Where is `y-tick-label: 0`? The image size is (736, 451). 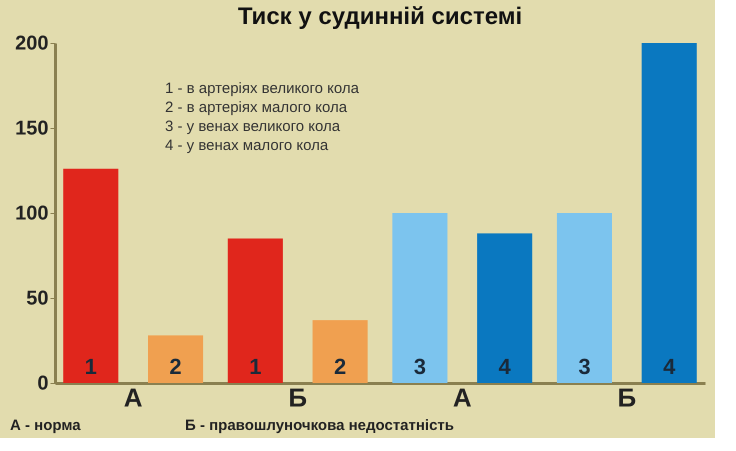 y-tick-label: 0 is located at coordinates (42, 383).